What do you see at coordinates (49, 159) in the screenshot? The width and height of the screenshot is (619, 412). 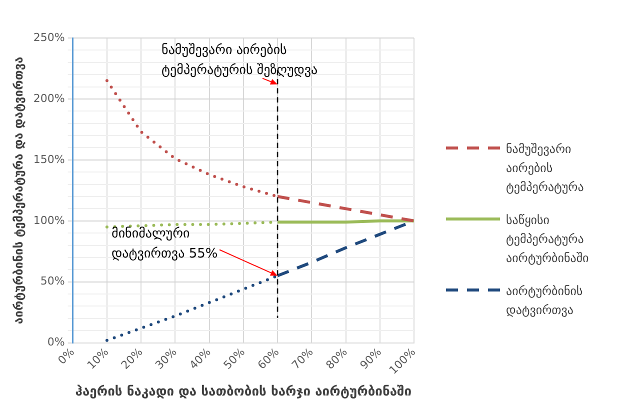 I see `y-tick-label: 150%` at bounding box center [49, 159].